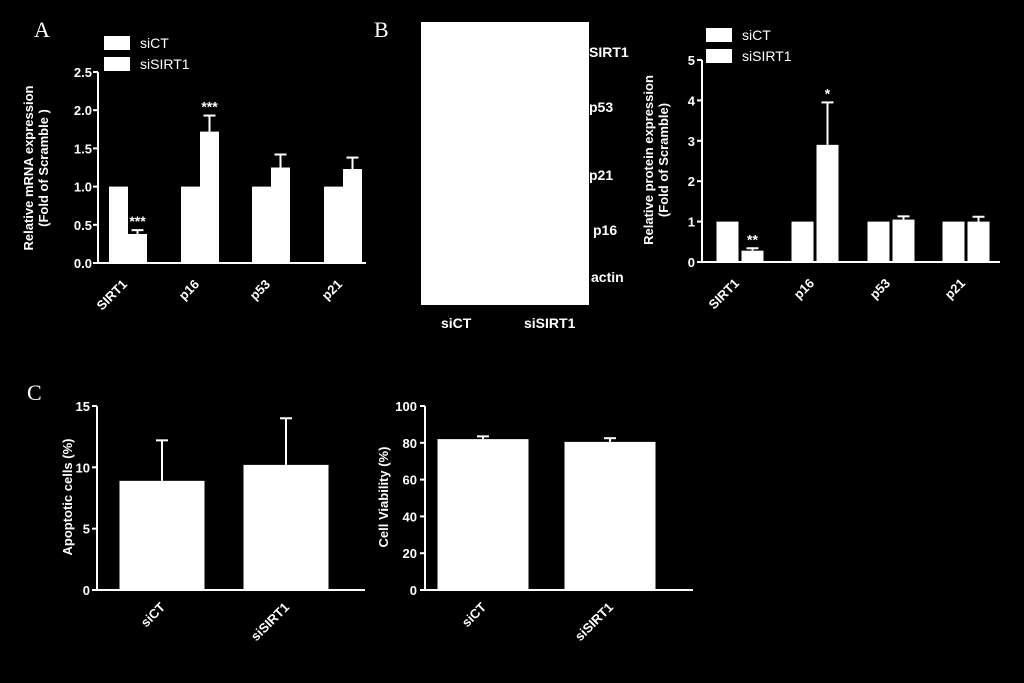 The image size is (1024, 683). Describe the element at coordinates (153, 614) in the screenshot. I see `chart-c-apoptosis-category-label: siCT` at that location.